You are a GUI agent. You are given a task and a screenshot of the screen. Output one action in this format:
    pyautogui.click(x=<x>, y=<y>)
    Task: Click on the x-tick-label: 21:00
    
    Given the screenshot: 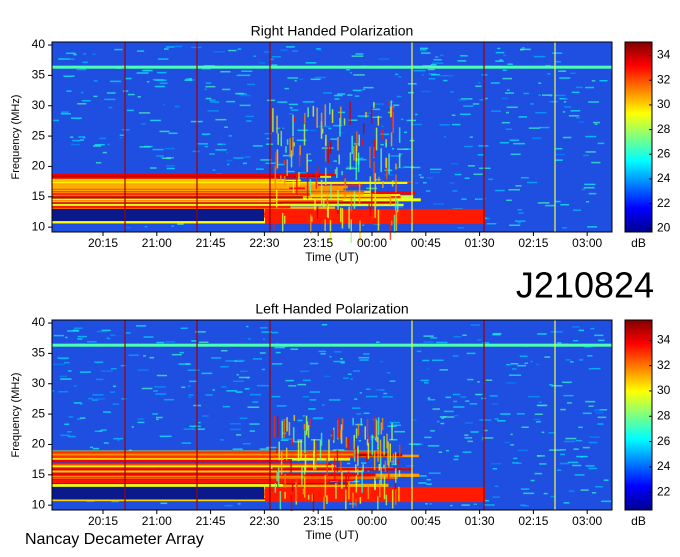 What is the action you would take?
    pyautogui.click(x=157, y=243)
    